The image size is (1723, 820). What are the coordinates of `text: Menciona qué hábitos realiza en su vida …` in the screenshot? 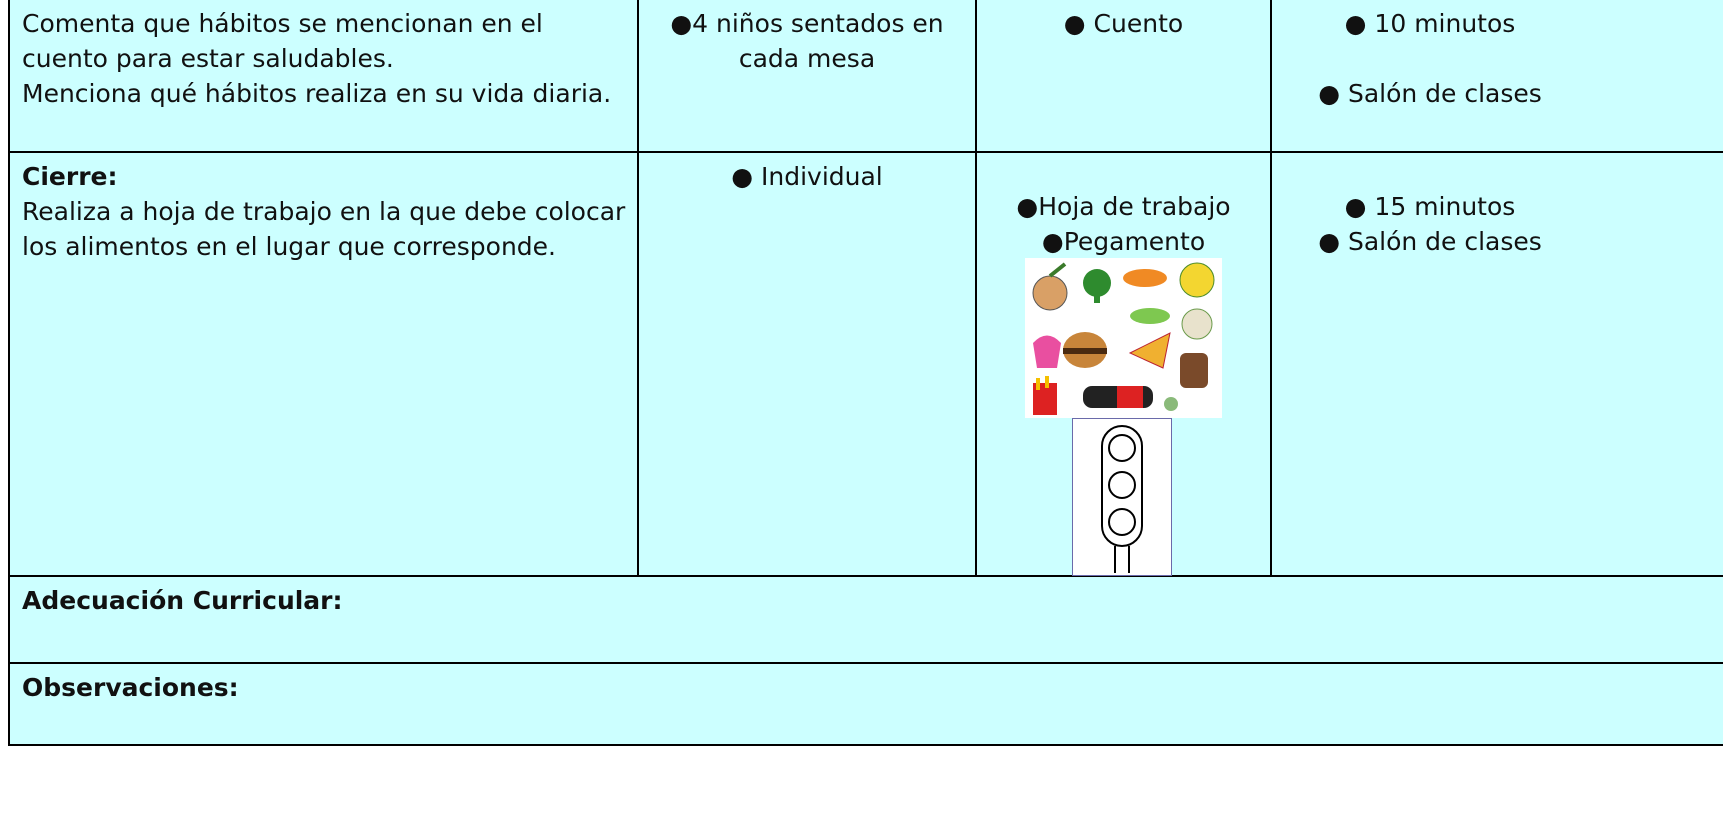 It's located at (317, 93).